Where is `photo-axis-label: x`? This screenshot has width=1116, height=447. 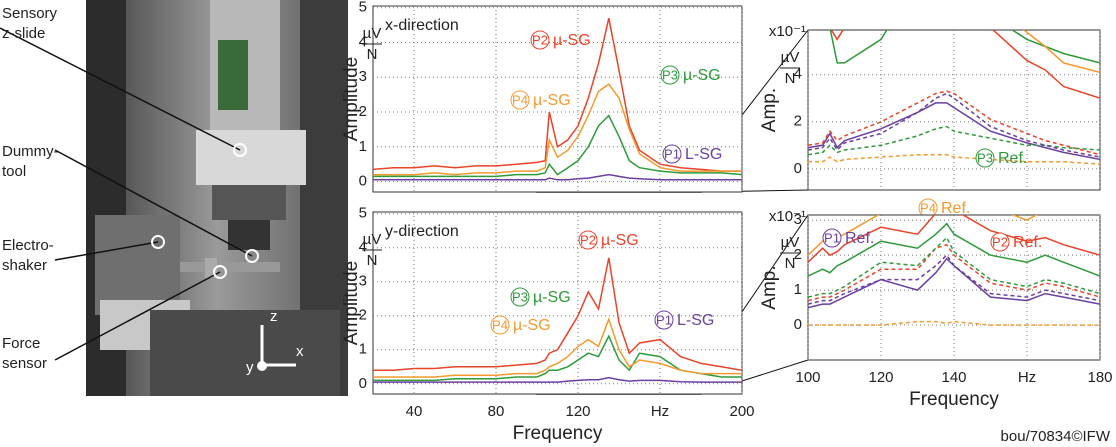
photo-axis-label: x is located at coordinates (300, 351).